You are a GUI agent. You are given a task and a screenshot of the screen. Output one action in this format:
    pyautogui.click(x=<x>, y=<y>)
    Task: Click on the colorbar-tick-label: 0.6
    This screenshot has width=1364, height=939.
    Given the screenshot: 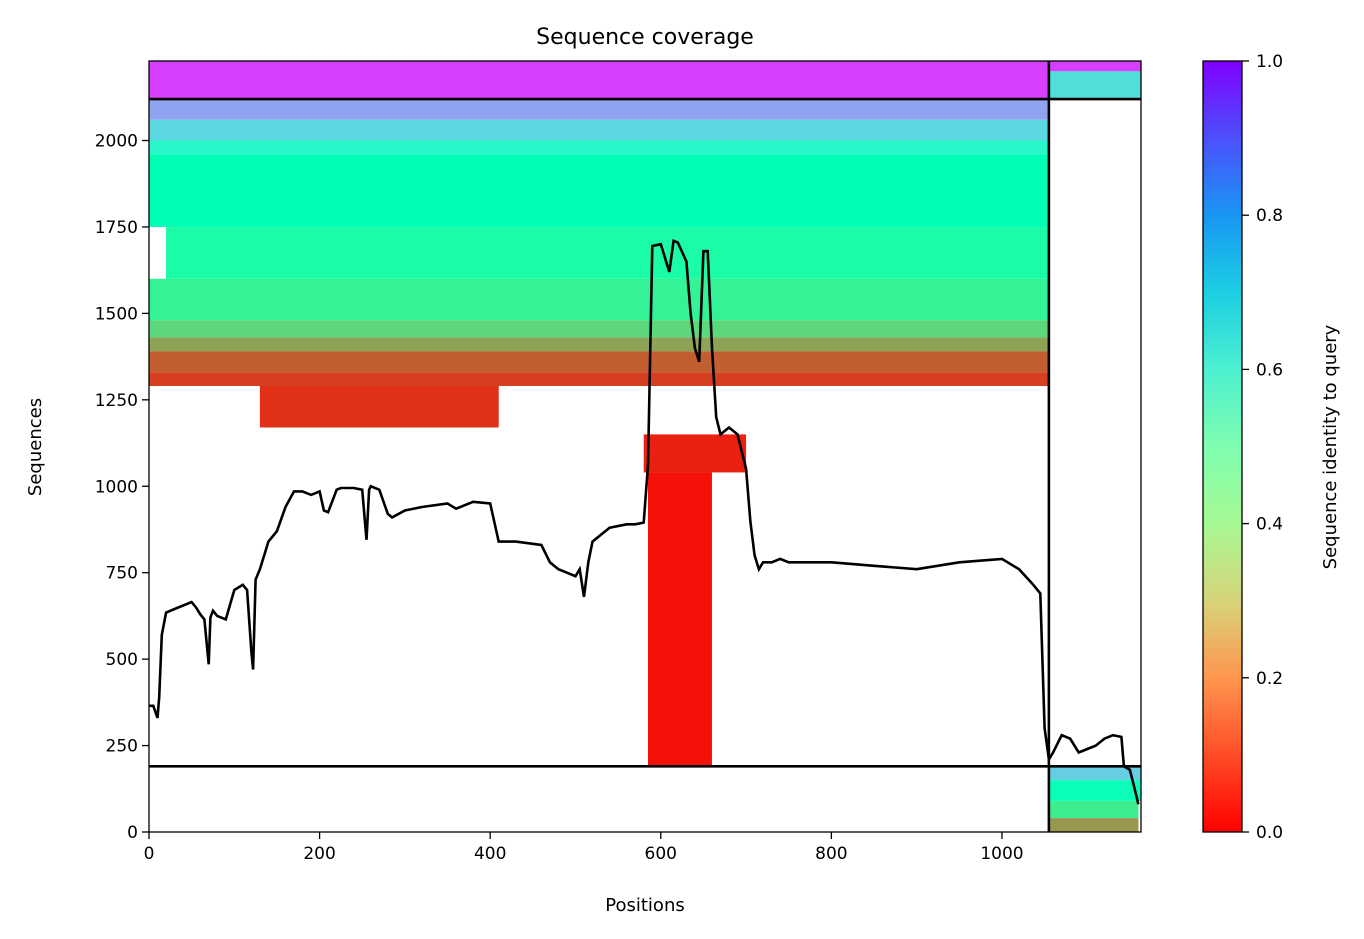 What is the action you would take?
    pyautogui.click(x=1269, y=370)
    